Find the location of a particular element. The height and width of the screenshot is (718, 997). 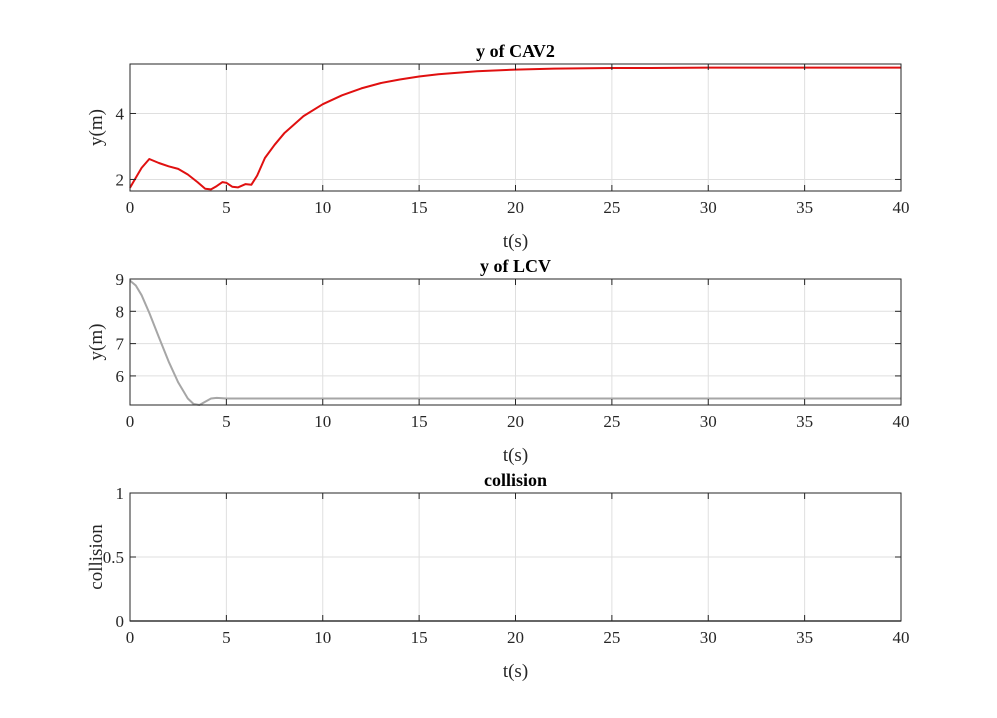

y-tick-label: 0 is located at coordinates (120, 621).